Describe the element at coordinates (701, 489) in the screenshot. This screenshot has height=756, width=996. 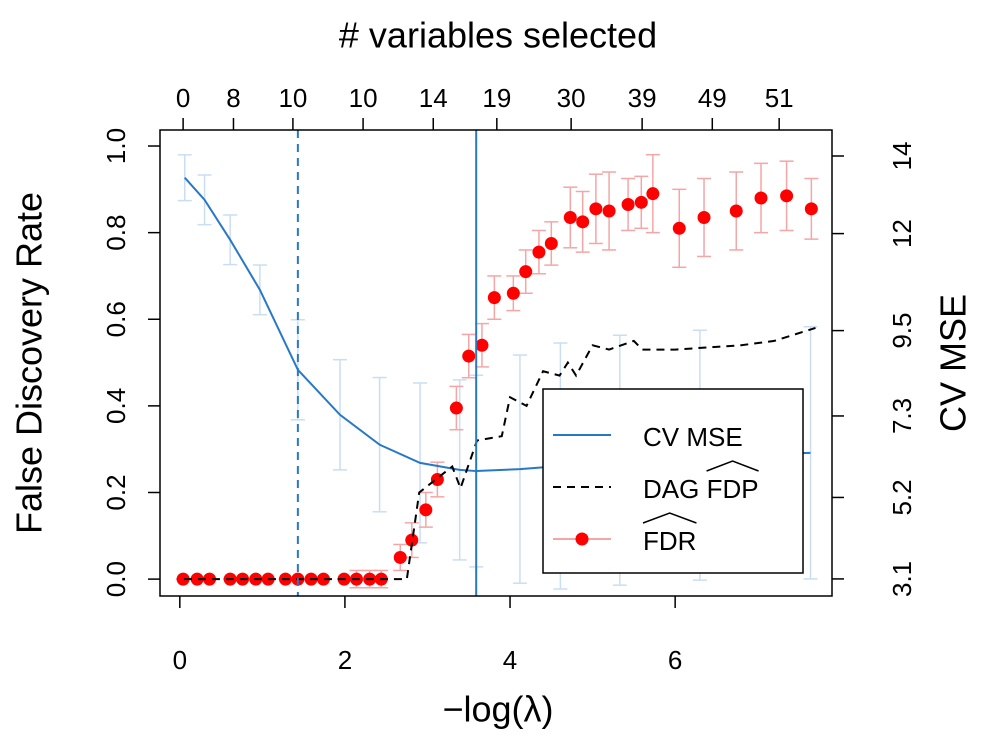
I see `legend-label: DAG FDP` at that location.